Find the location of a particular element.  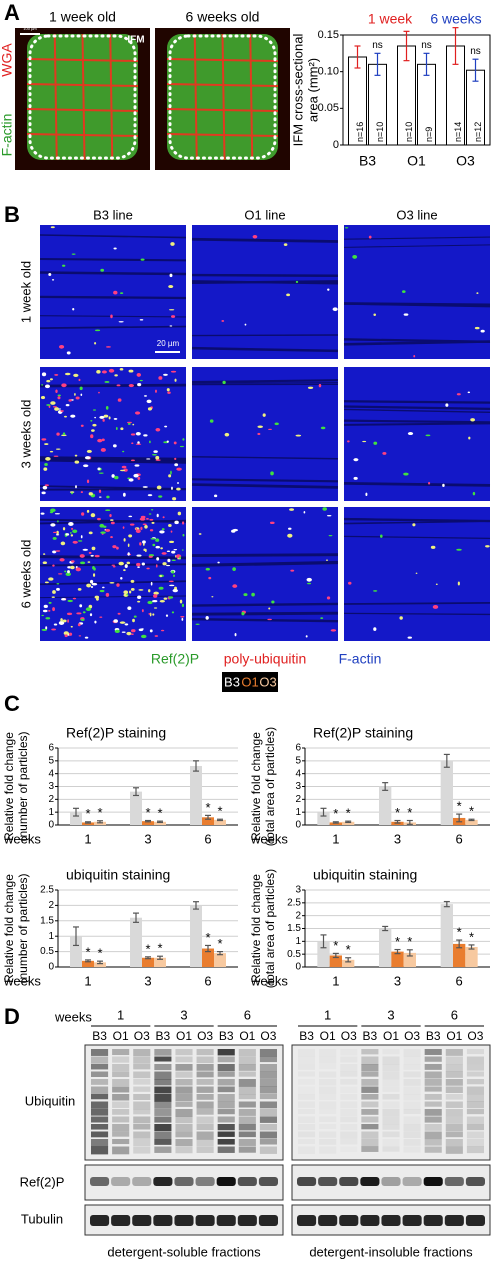

image-bg is located at coordinates (417, 434).